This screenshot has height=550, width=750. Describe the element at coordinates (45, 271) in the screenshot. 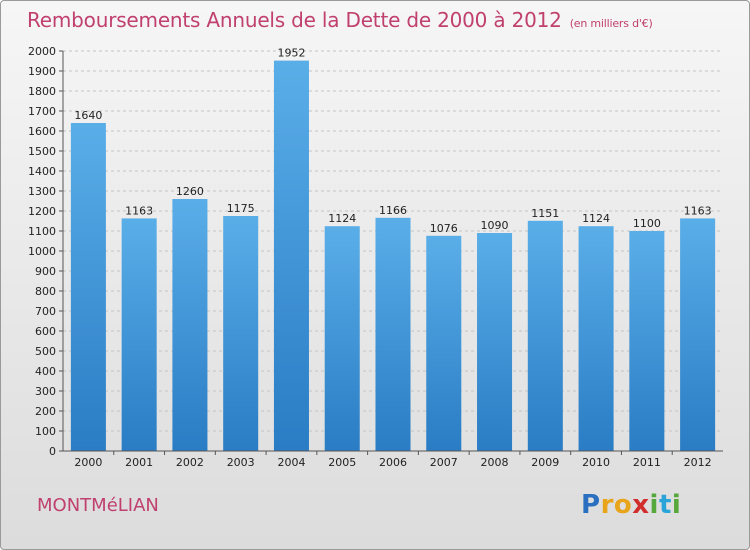

I see `y-tick-label: 900` at that location.